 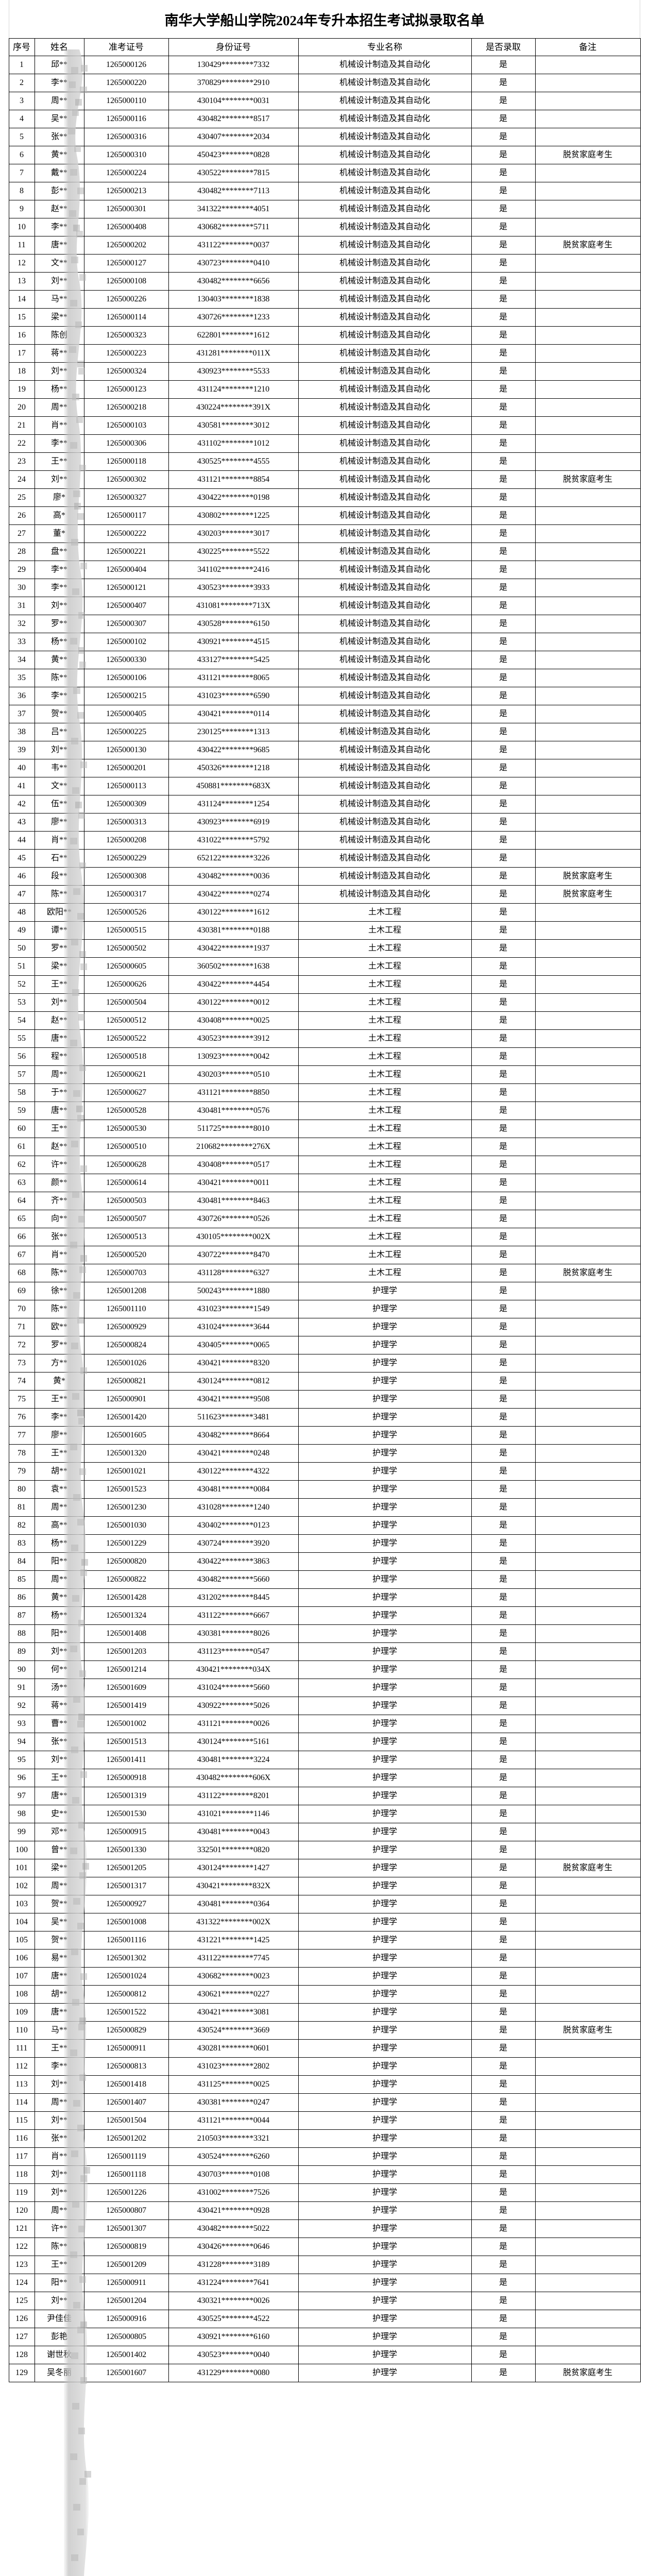 What do you see at coordinates (233, 768) in the screenshot?
I see `cell-id-number: 450326********1218` at bounding box center [233, 768].